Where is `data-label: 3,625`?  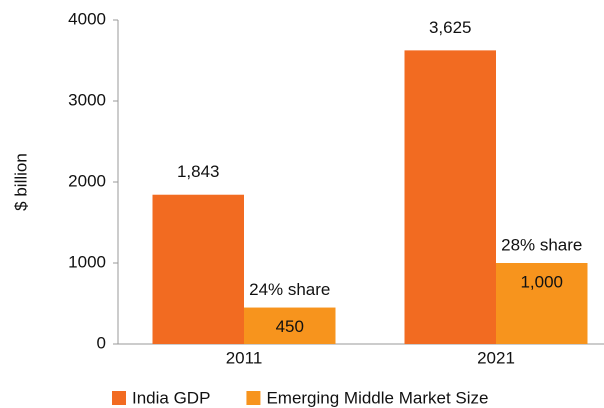 data-label: 3,625 is located at coordinates (450, 27).